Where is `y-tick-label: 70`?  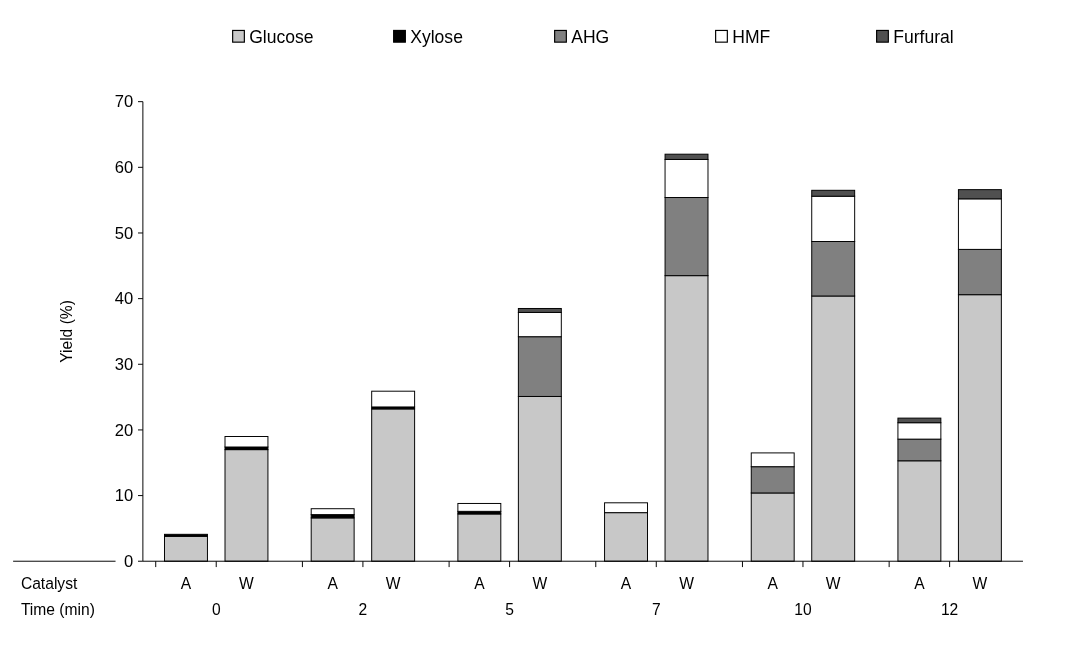 y-tick-label: 70 is located at coordinates (124, 102).